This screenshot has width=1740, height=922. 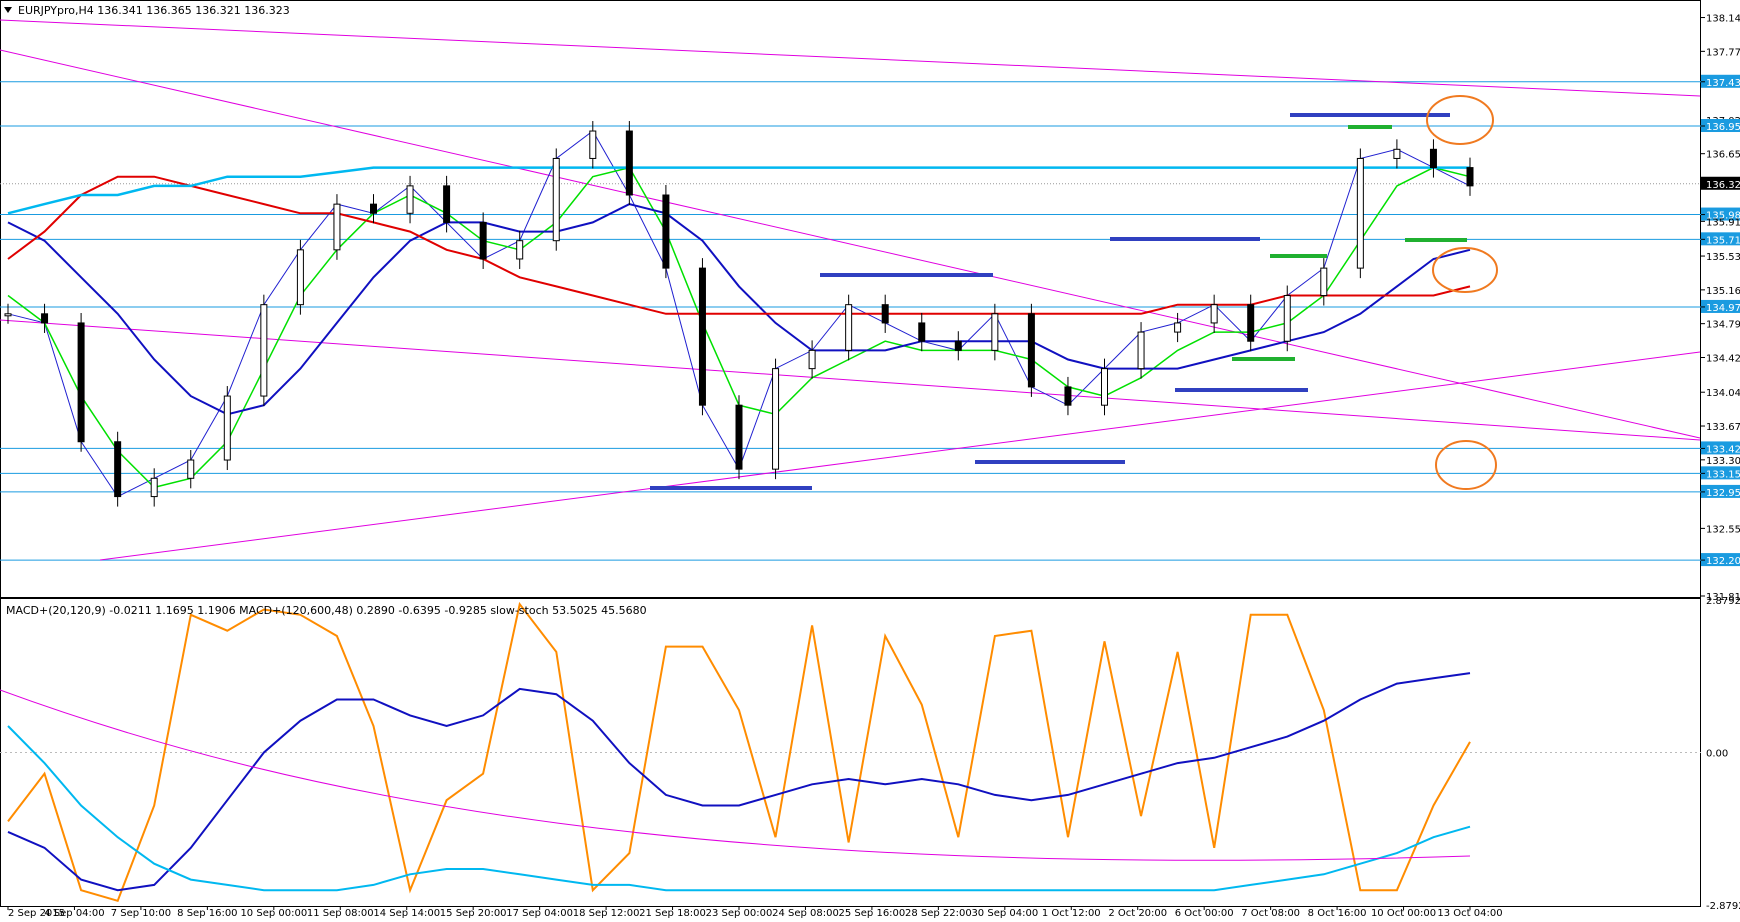 What do you see at coordinates (1723, 127) in the screenshot?
I see `price-tick-label: 136.955` at bounding box center [1723, 127].